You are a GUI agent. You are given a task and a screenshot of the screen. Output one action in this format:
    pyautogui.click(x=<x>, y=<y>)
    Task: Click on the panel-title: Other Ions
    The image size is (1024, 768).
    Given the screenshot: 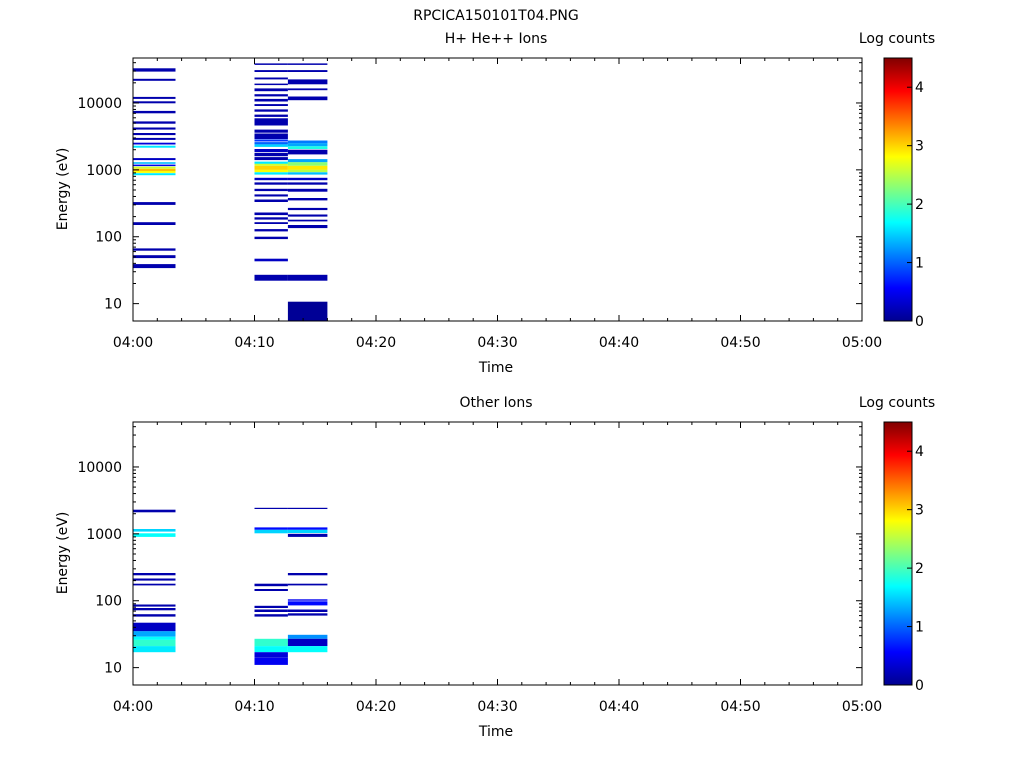 What is the action you would take?
    pyautogui.click(x=495, y=403)
    